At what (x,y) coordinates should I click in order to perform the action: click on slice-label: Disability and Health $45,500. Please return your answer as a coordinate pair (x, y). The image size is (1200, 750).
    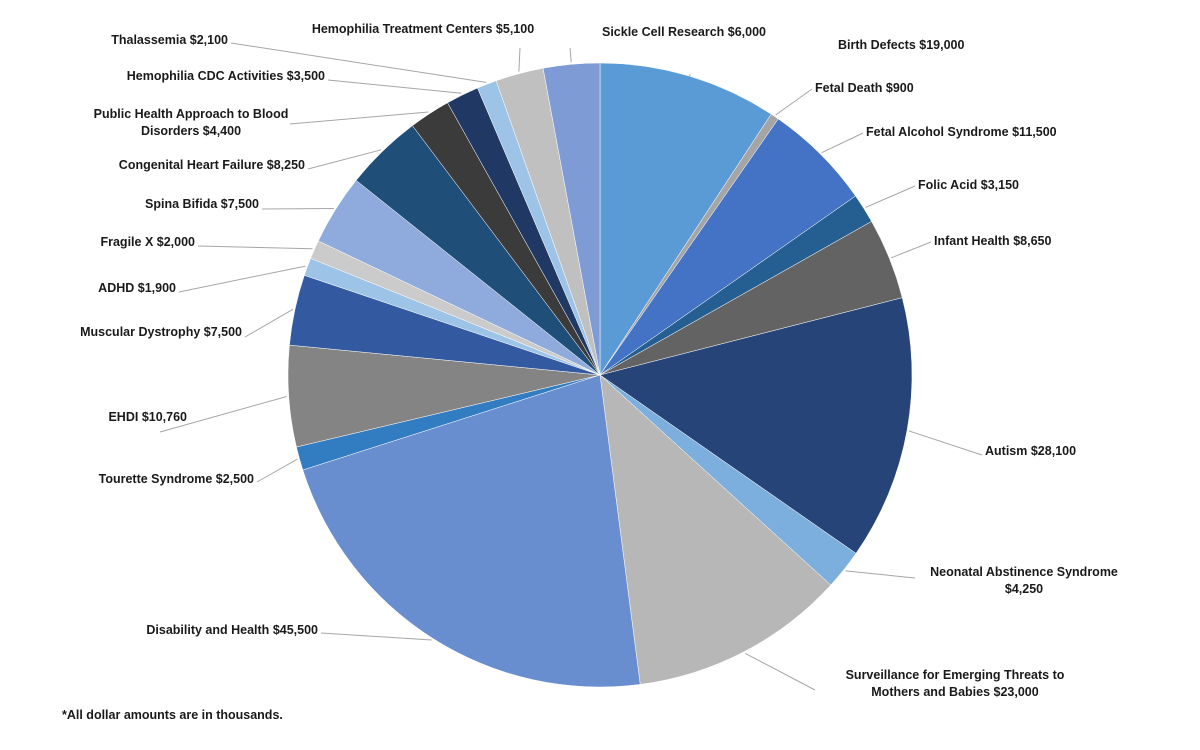
    Looking at the image, I should click on (232, 630).